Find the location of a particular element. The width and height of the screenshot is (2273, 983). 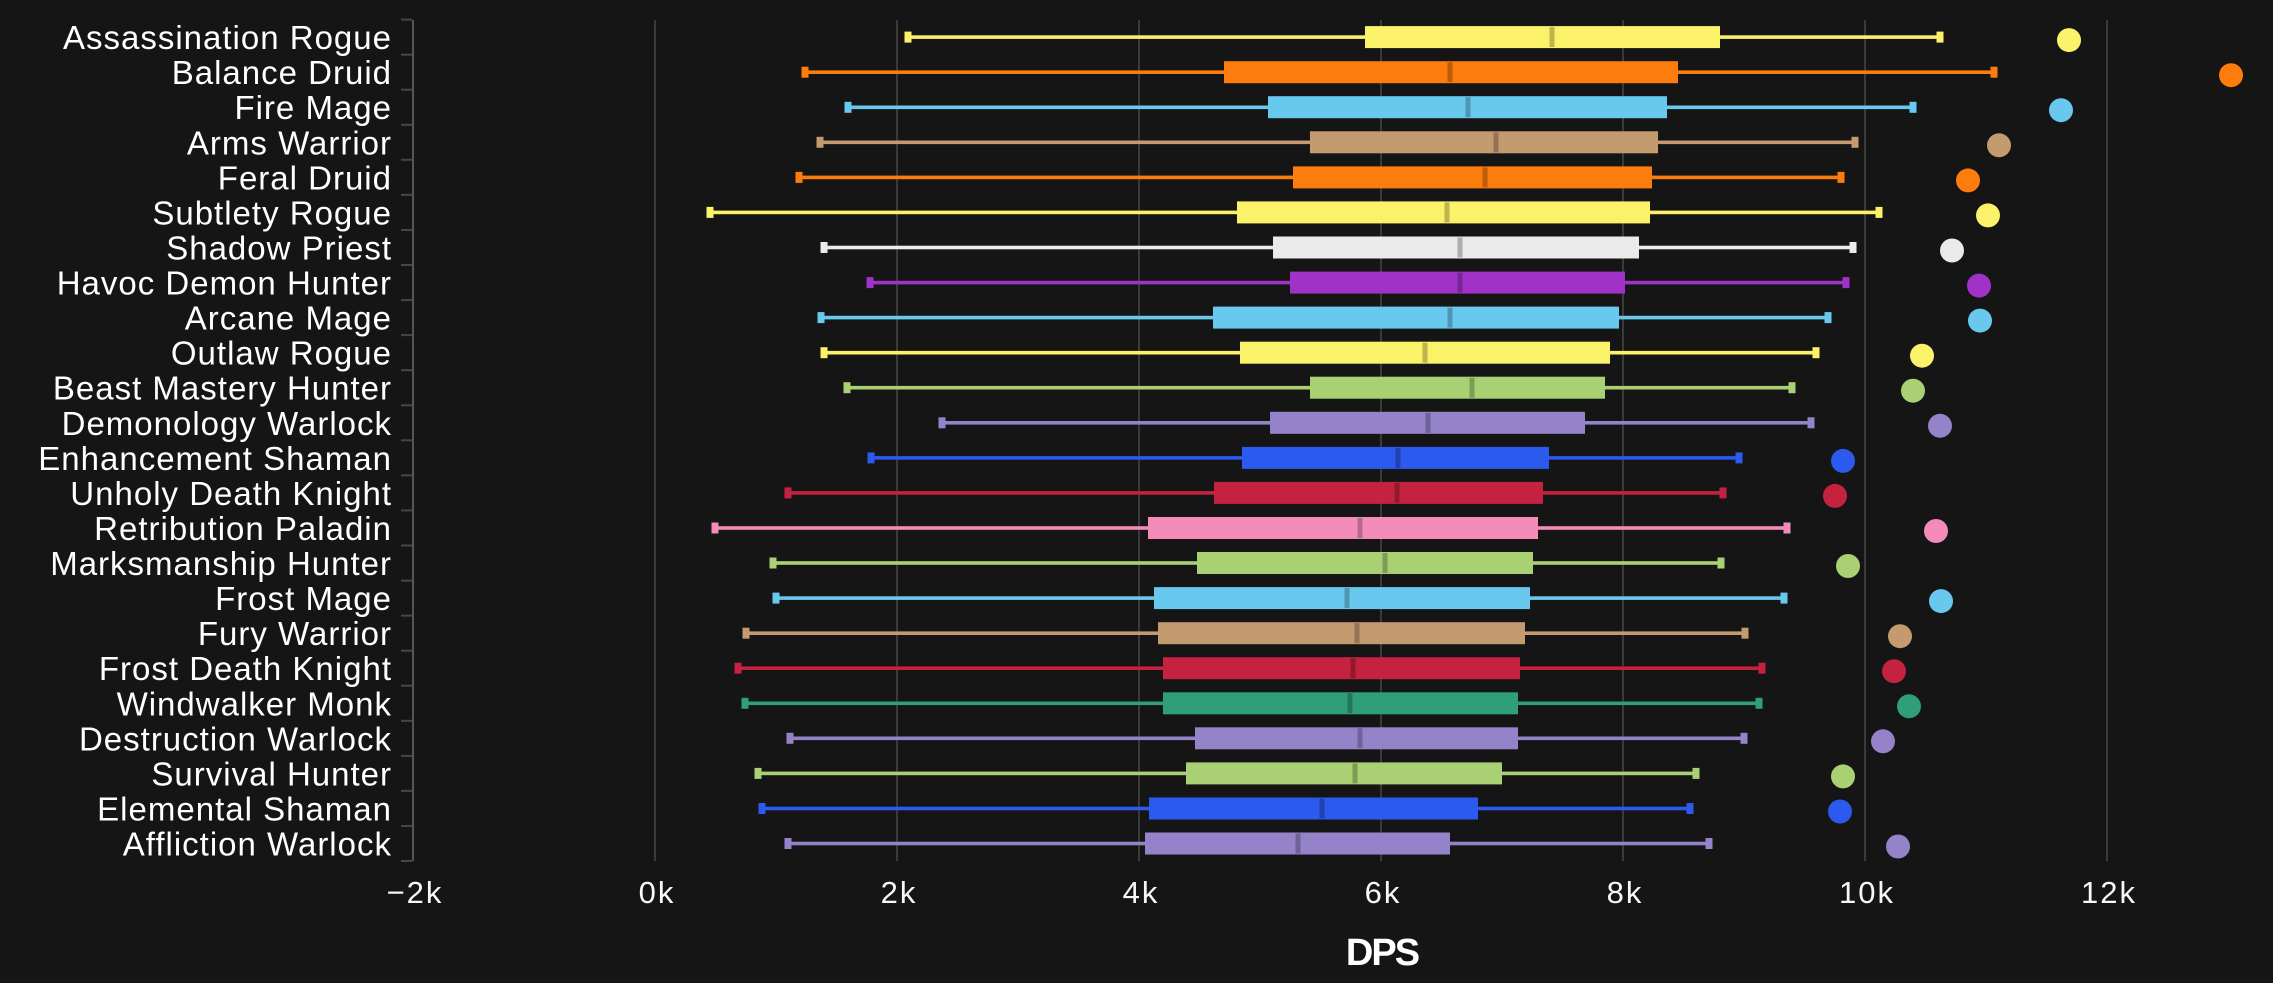

svg-text: Marksmanship Hunter is located at coordinates (221, 563).